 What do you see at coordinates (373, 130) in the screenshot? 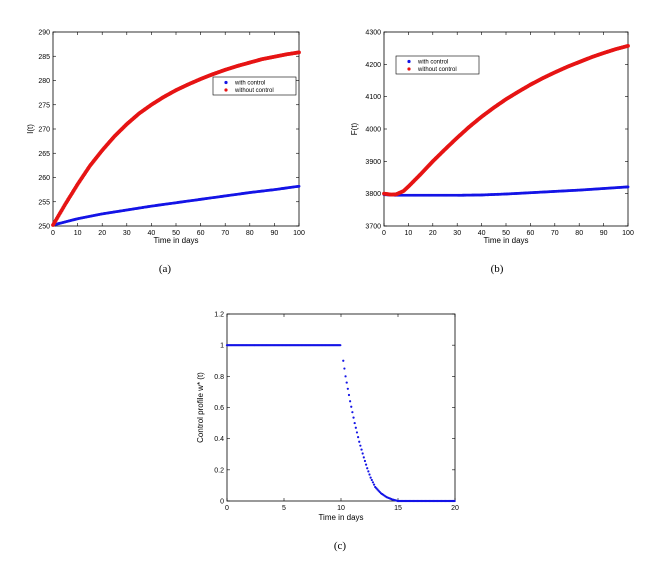
I see `y-tick-label: 4000` at bounding box center [373, 130].